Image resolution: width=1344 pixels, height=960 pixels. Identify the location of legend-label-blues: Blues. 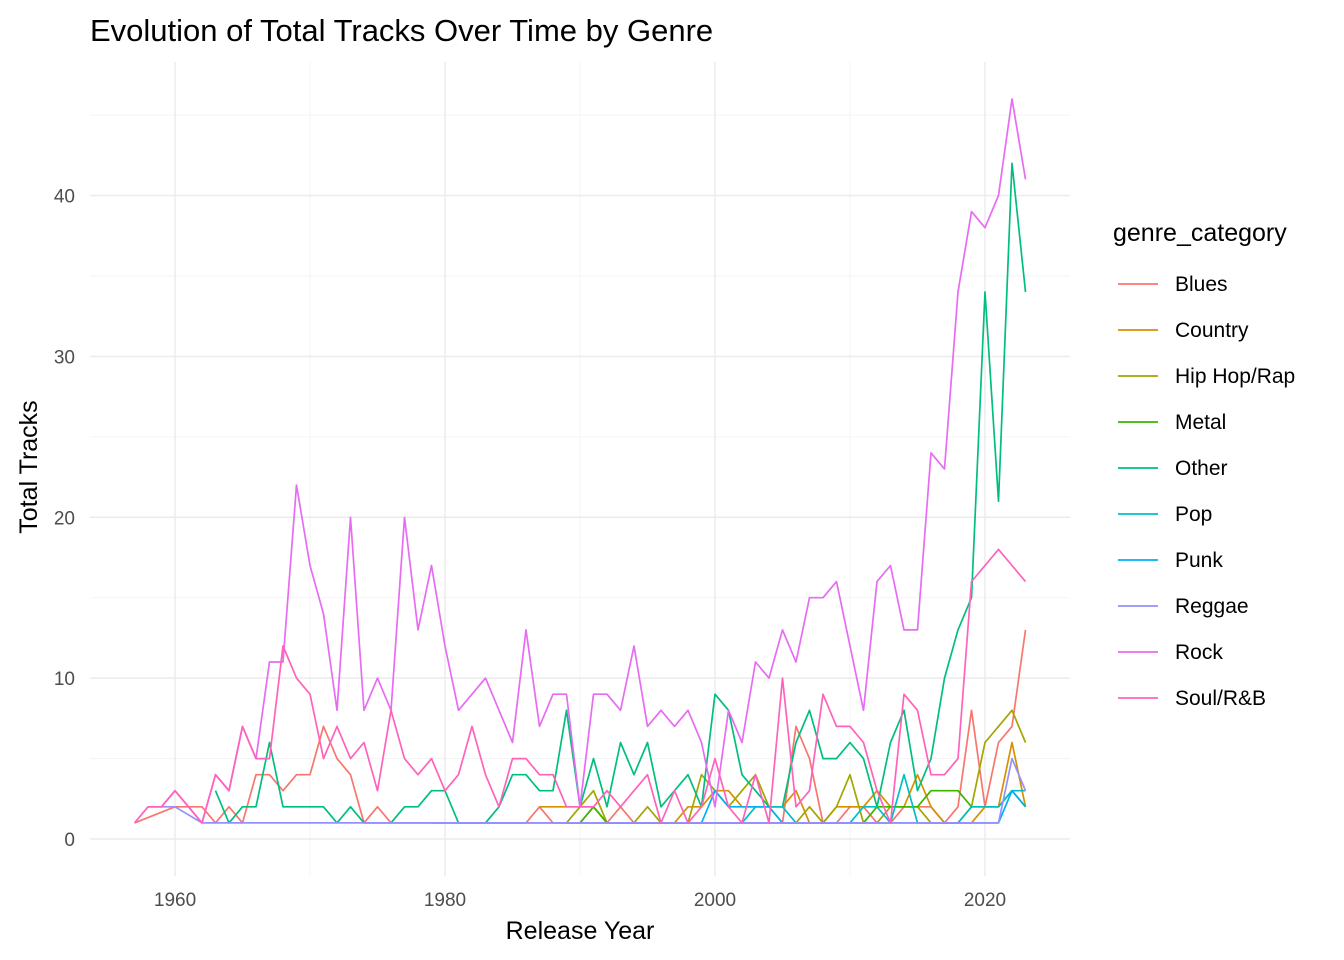
(1201, 284).